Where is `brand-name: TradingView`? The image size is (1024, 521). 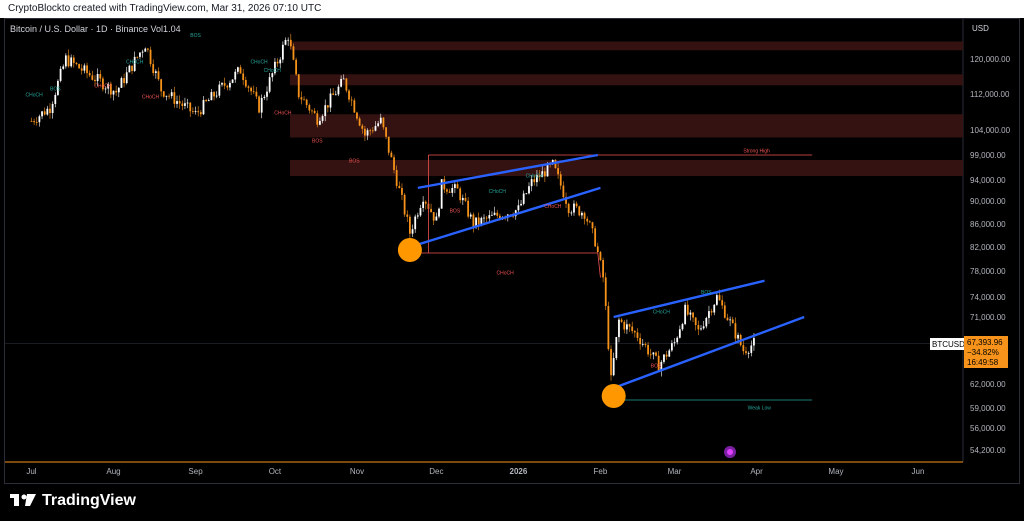 brand-name: TradingView is located at coordinates (89, 500).